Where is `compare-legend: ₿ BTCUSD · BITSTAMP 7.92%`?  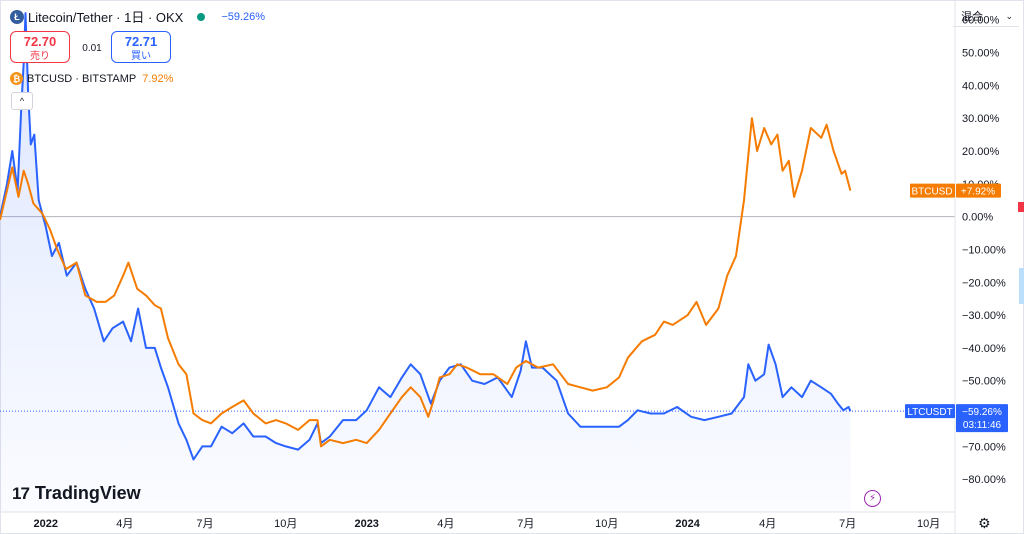 compare-legend: ₿ BTCUSD · BITSTAMP 7.92% is located at coordinates (91, 78).